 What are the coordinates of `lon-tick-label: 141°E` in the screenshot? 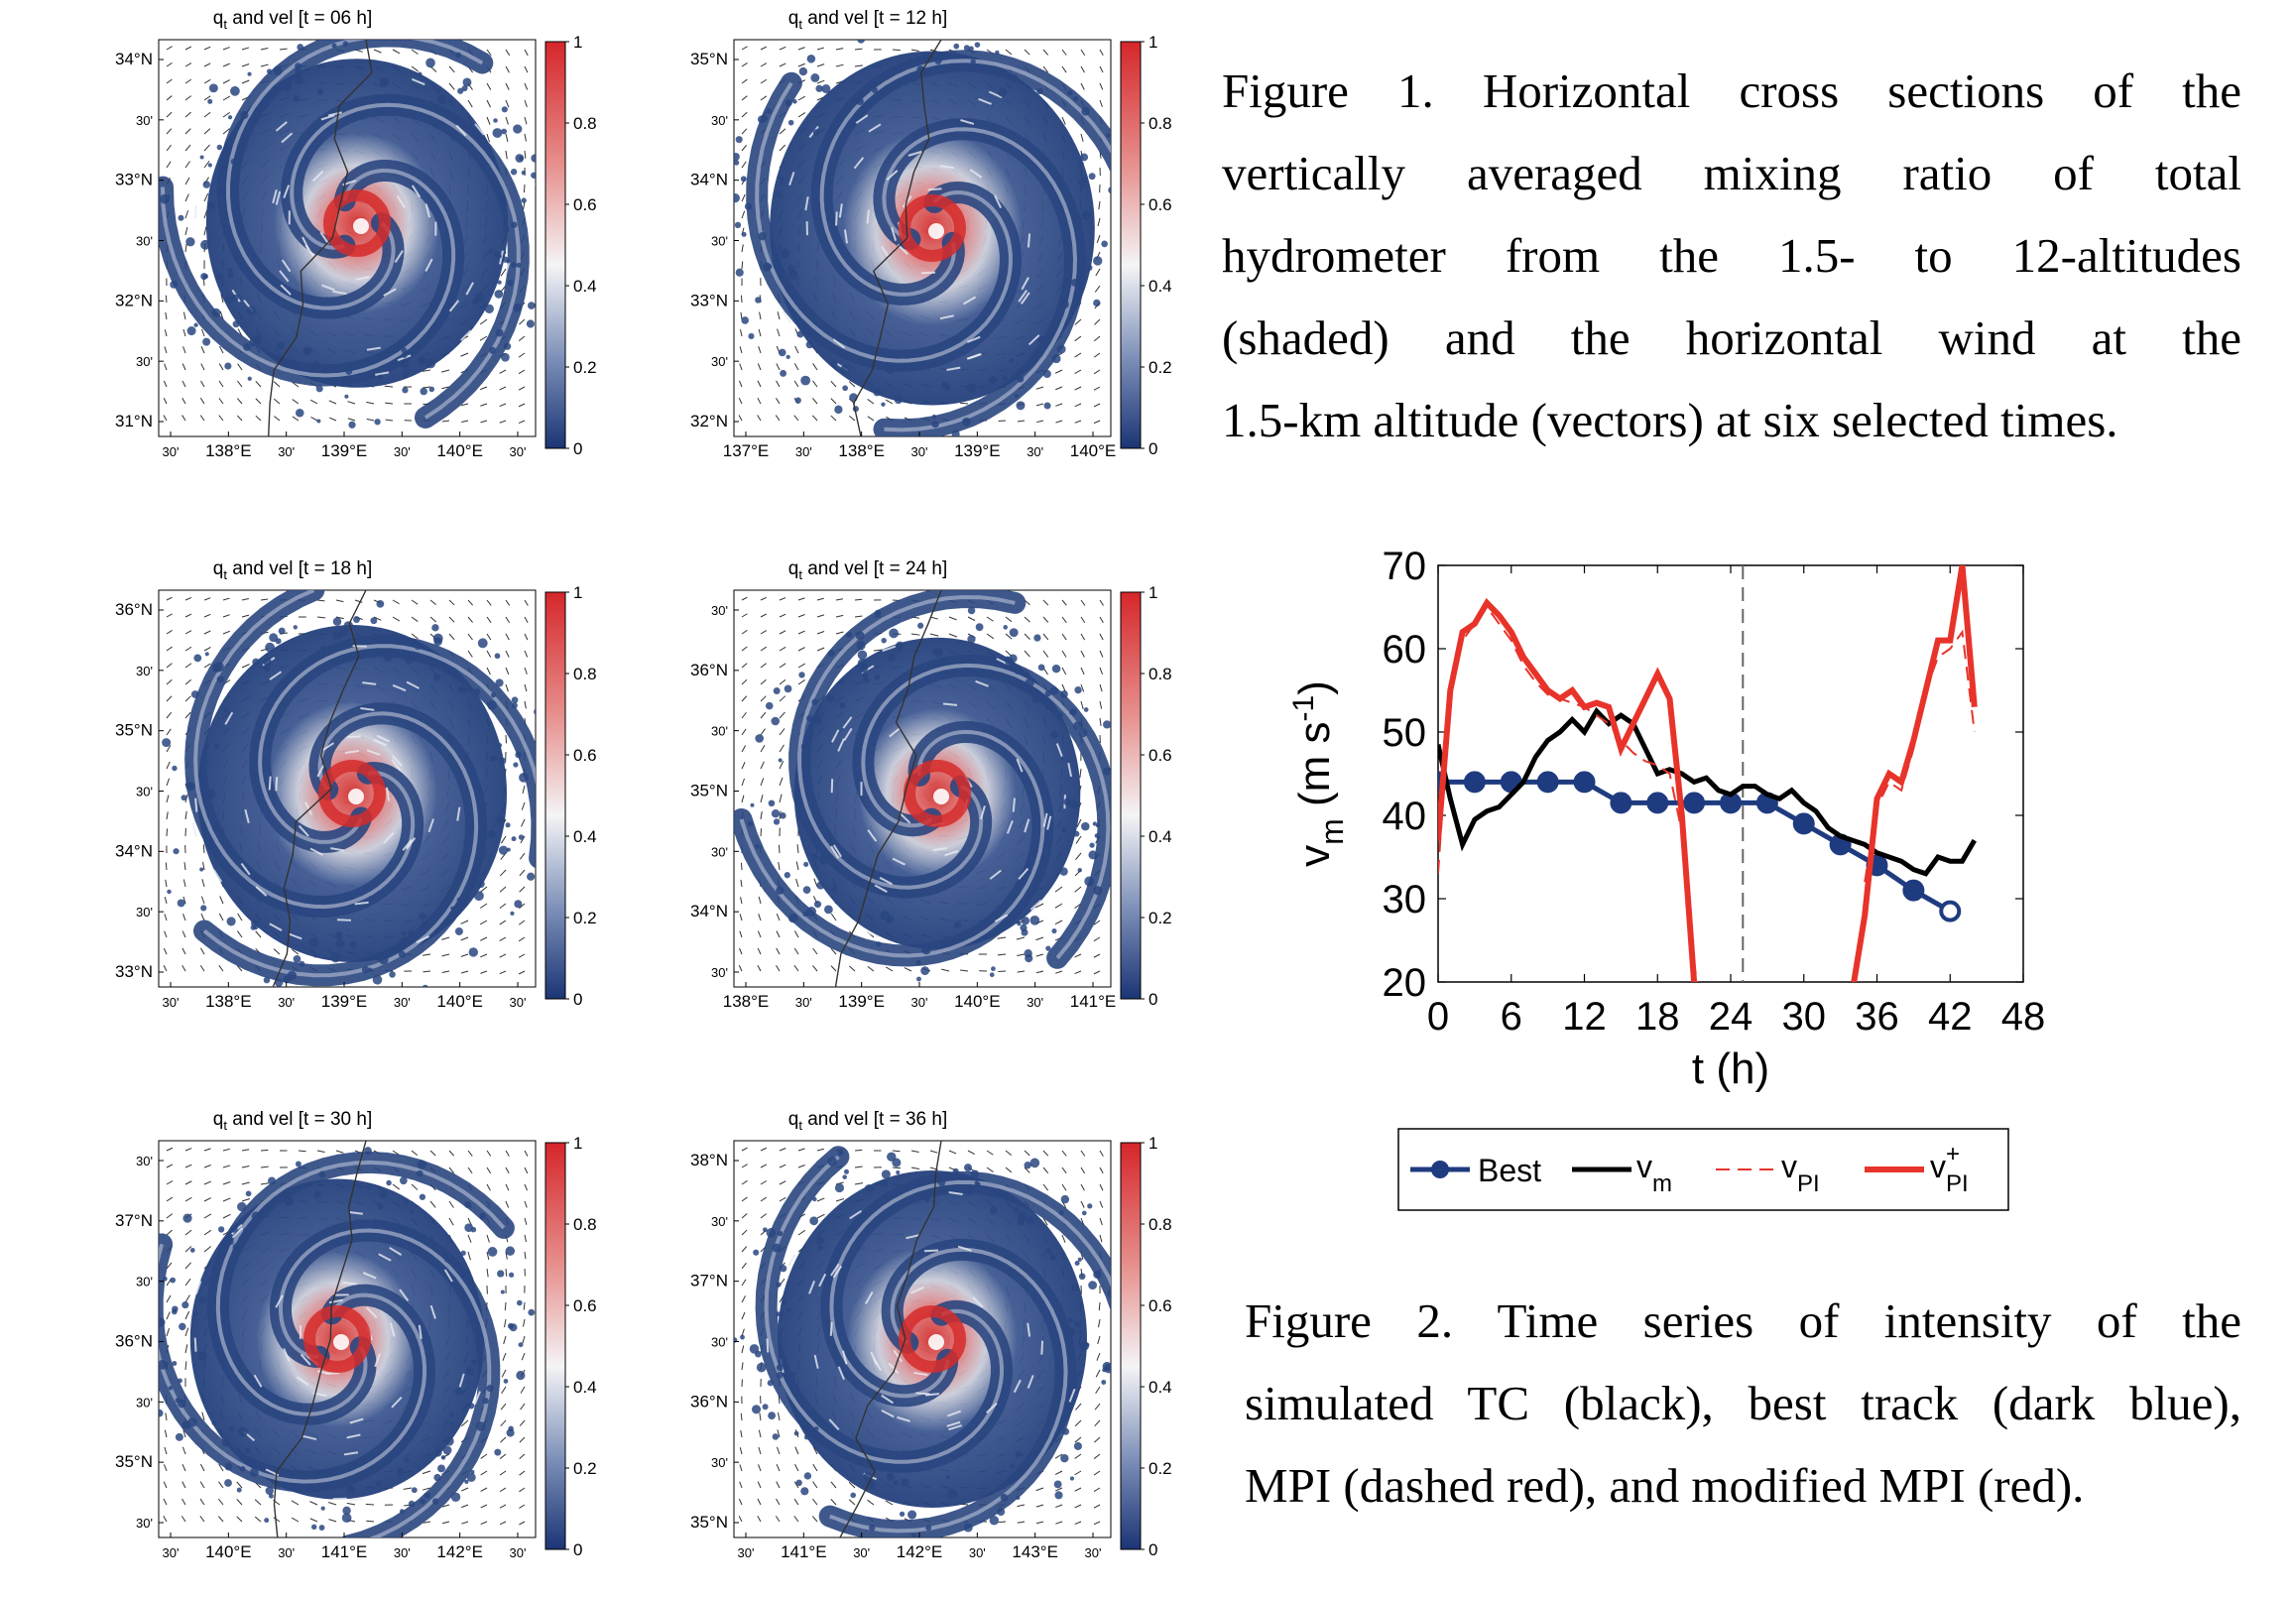 It's located at (344, 1551).